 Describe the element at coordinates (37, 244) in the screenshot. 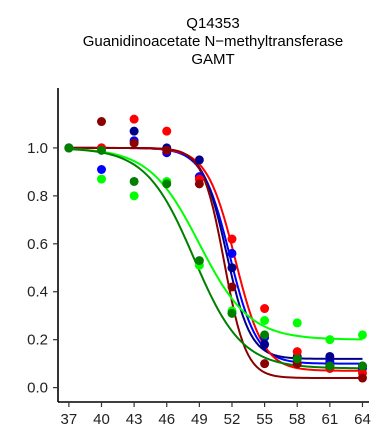

I see `y-tick-label: 0.6` at that location.